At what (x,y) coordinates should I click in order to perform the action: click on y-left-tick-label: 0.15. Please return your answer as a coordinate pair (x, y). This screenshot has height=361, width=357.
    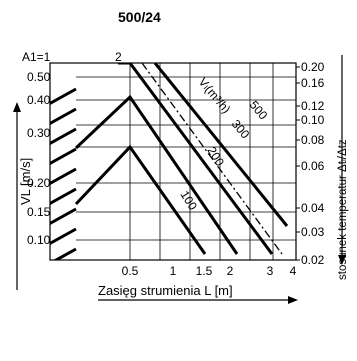
    Looking at the image, I should click on (39, 212).